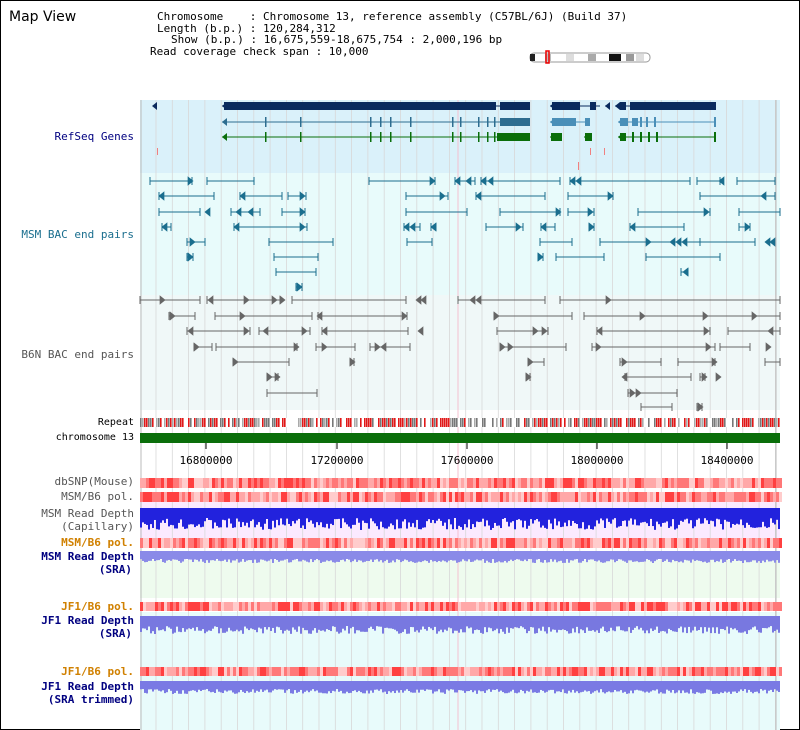 The image size is (800, 730). I want to click on track-label-jf1-read-depth-trimmed: JF1 Read Depth (SRA trimmed), so click(82, 693).